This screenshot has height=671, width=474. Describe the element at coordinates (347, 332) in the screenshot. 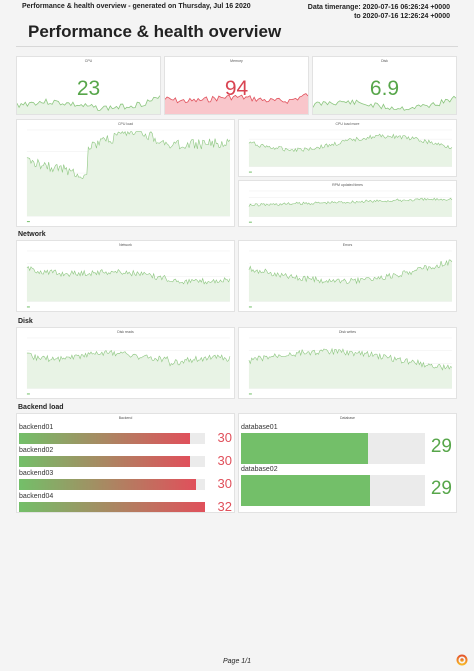

I see `graph-title-disk-writes: Disk writes` at that location.